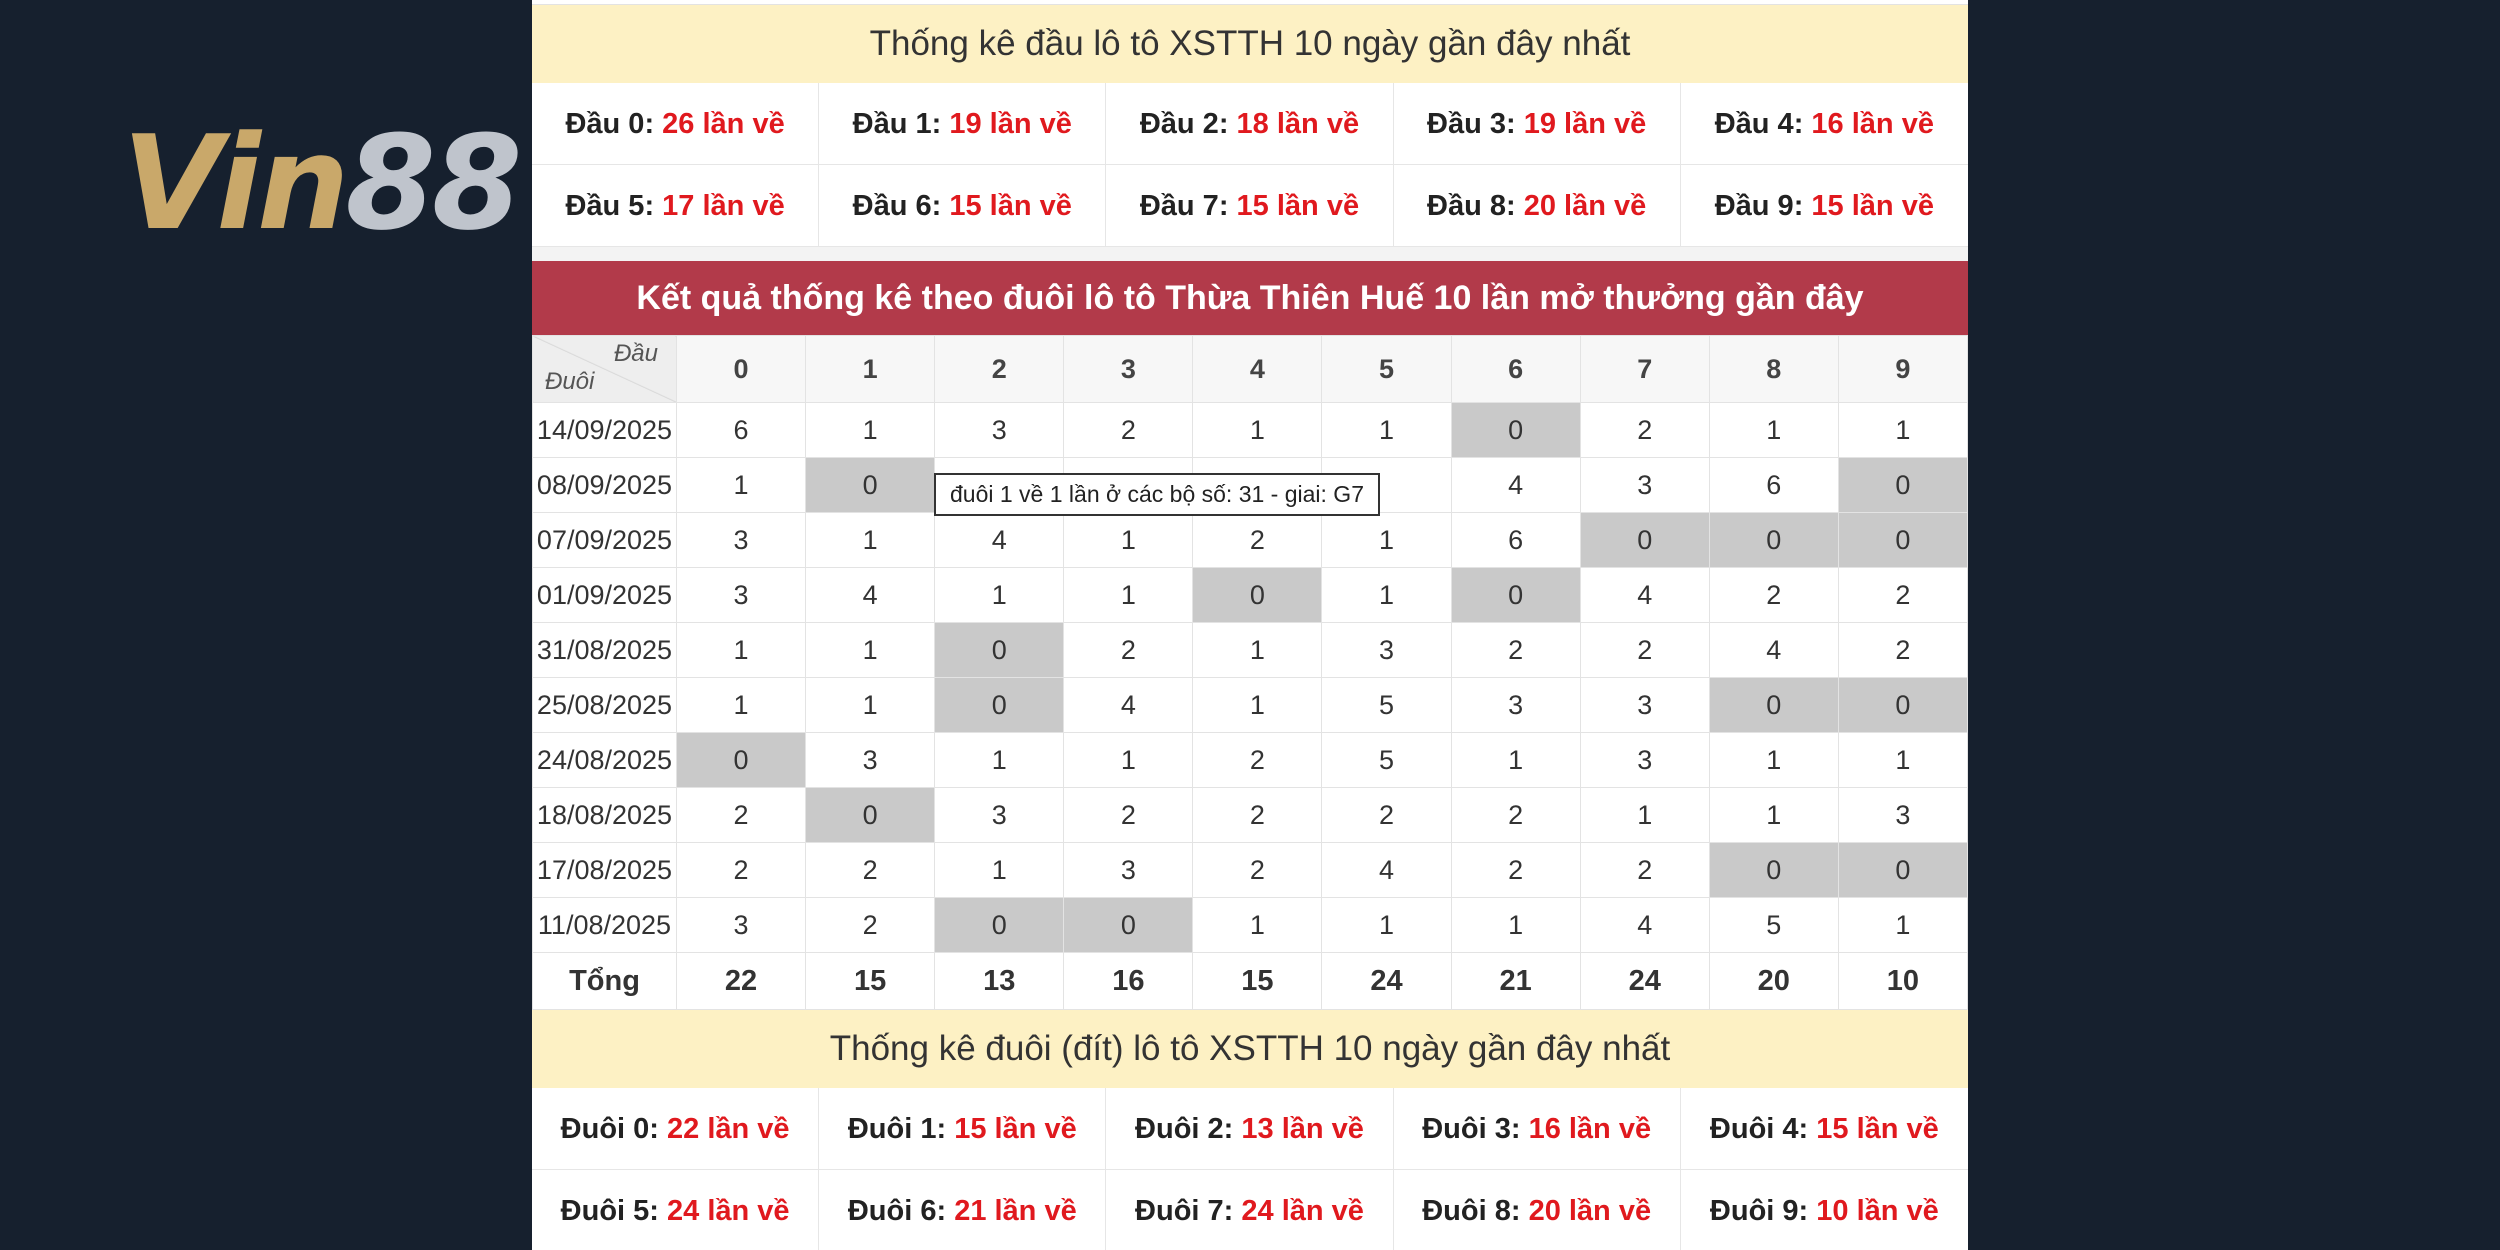  I want to click on row-date-cell: 01/09/2025, so click(604, 595).